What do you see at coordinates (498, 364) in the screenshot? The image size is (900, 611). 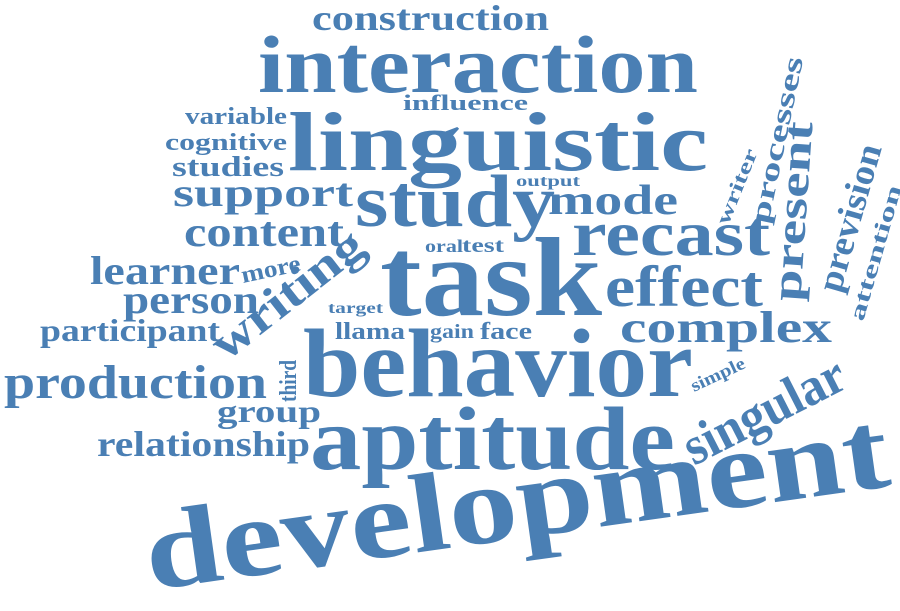 I see `word: behavior` at bounding box center [498, 364].